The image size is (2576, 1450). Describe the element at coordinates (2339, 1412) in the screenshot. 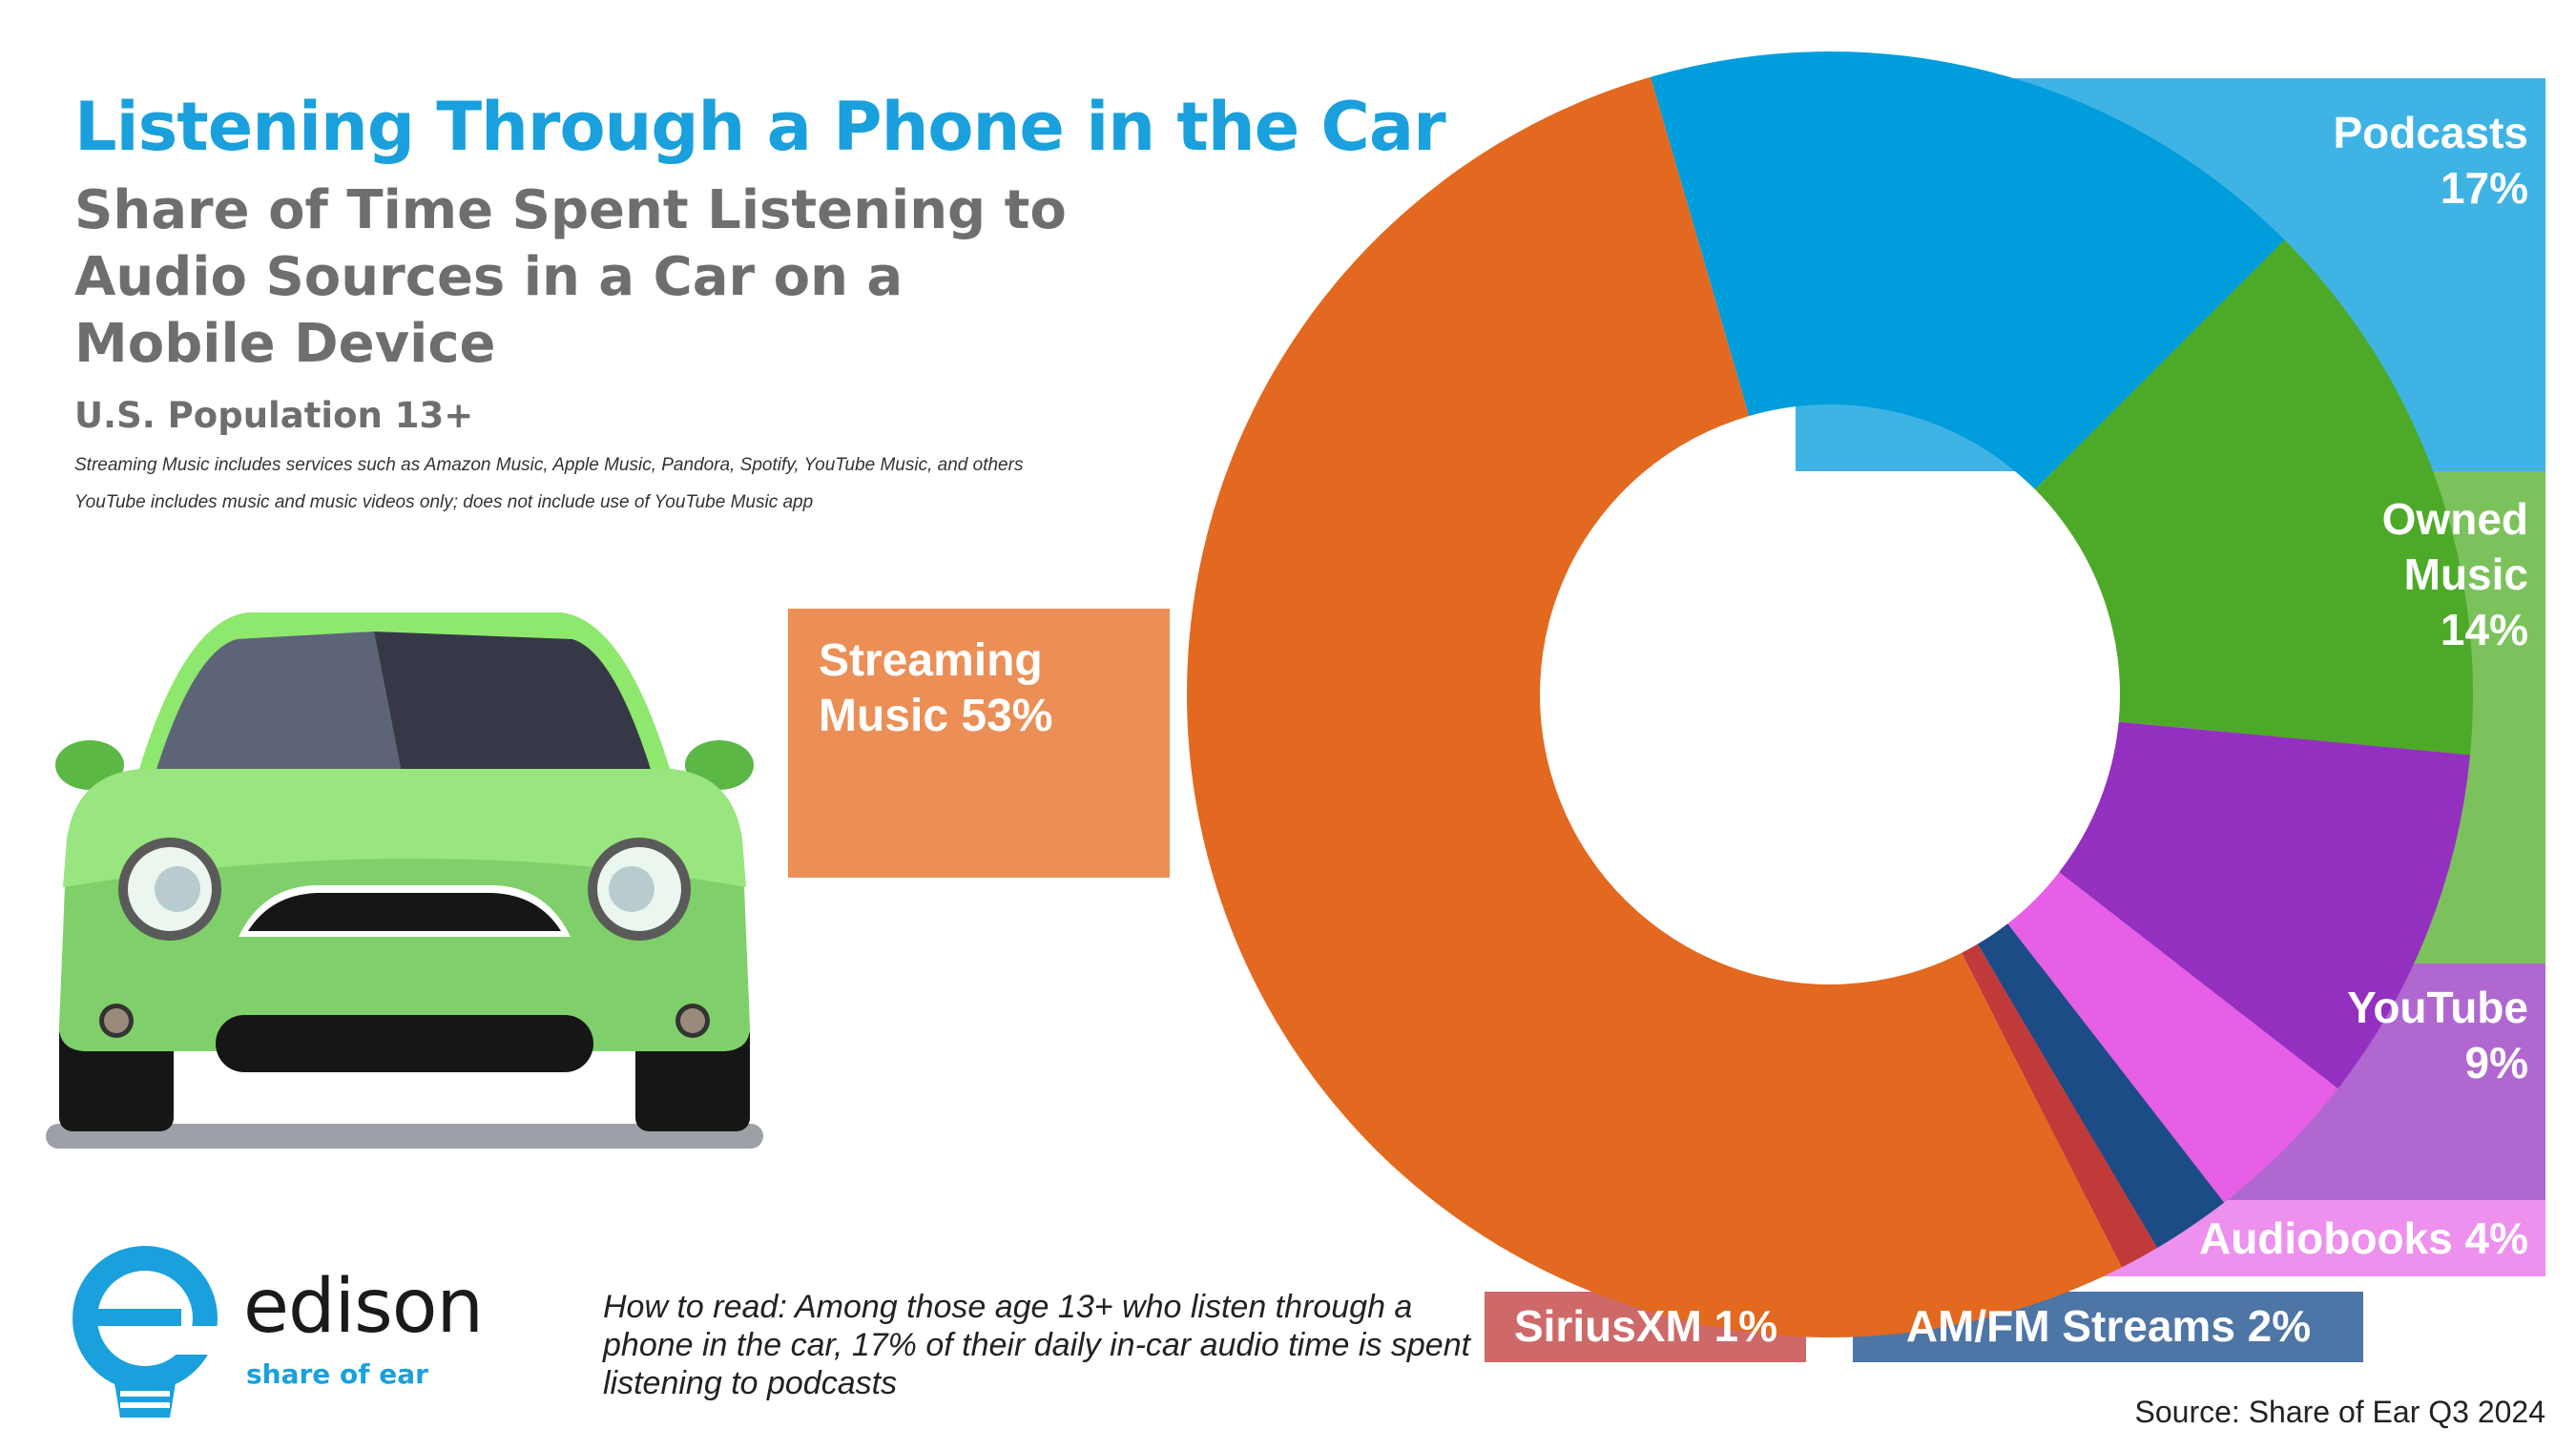

I see `source-note: Source: Share of Ear Q3 2024` at that location.